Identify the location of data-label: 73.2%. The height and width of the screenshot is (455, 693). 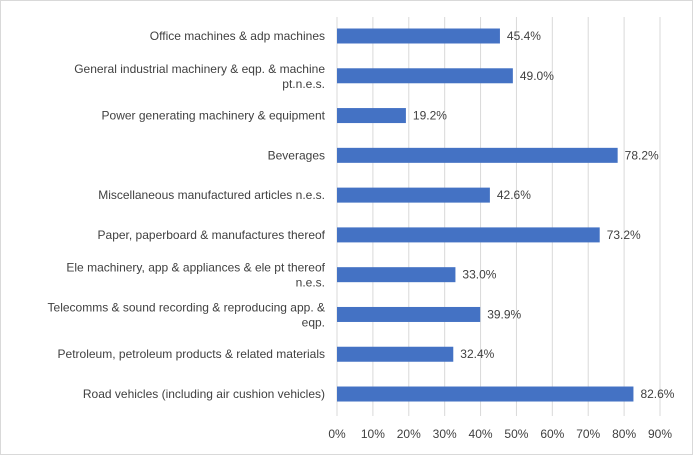
(624, 235).